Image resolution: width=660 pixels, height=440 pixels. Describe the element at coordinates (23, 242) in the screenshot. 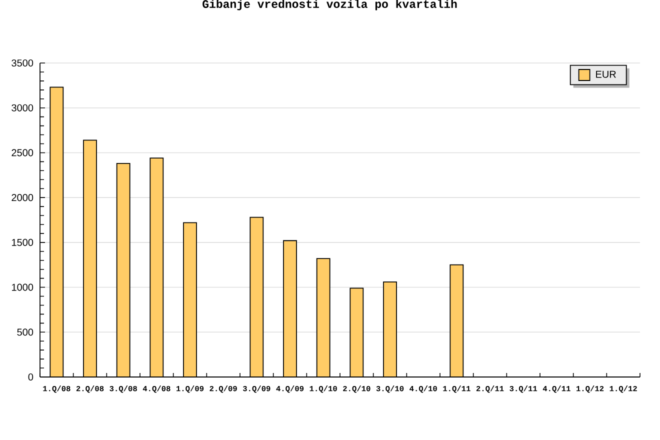

I see `y-tick-label: 1500` at that location.